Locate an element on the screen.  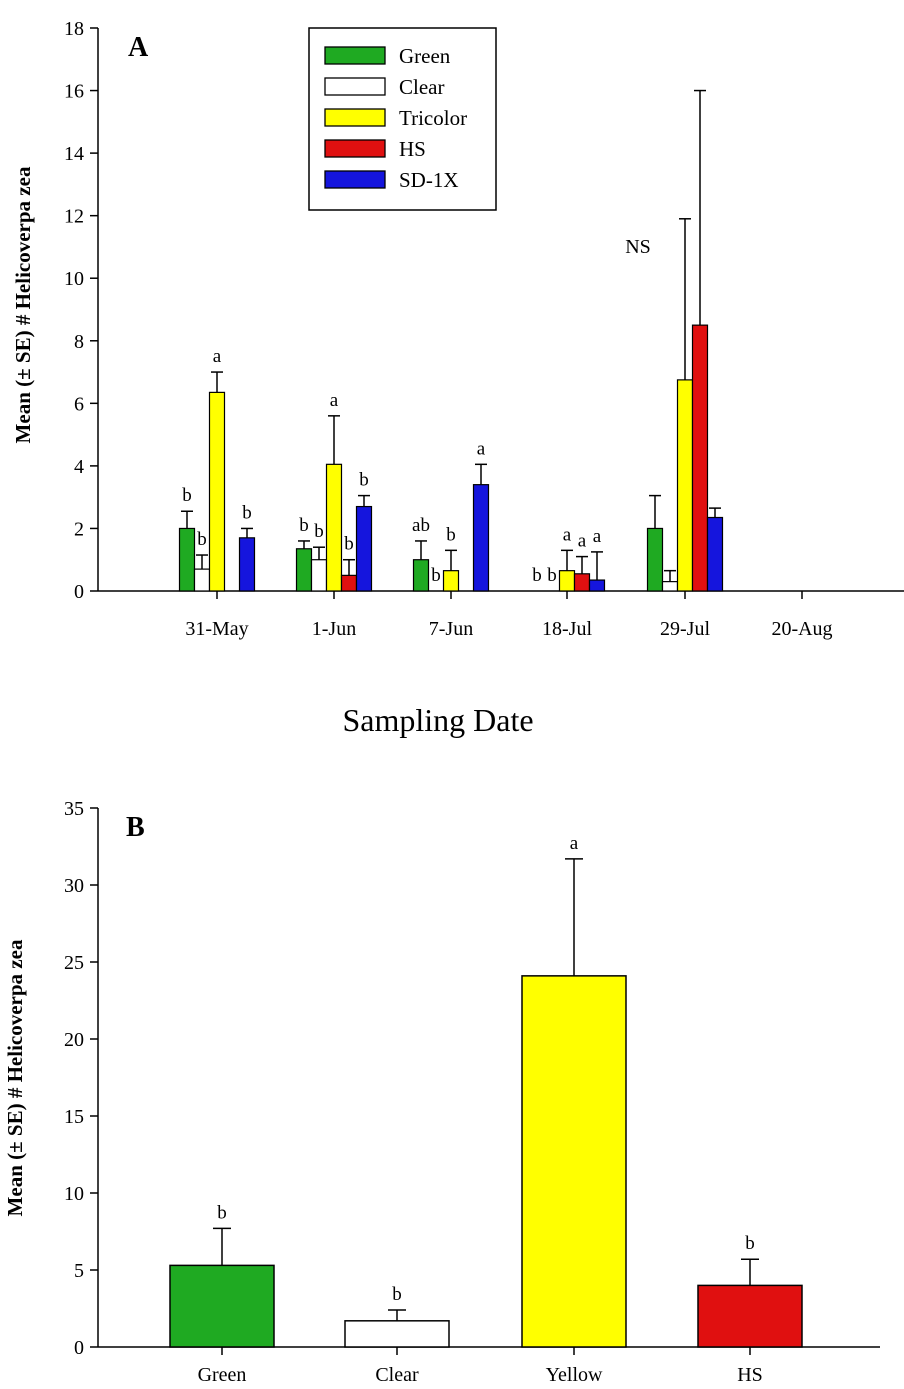
significance-letter: ab is located at coordinates (421, 525).